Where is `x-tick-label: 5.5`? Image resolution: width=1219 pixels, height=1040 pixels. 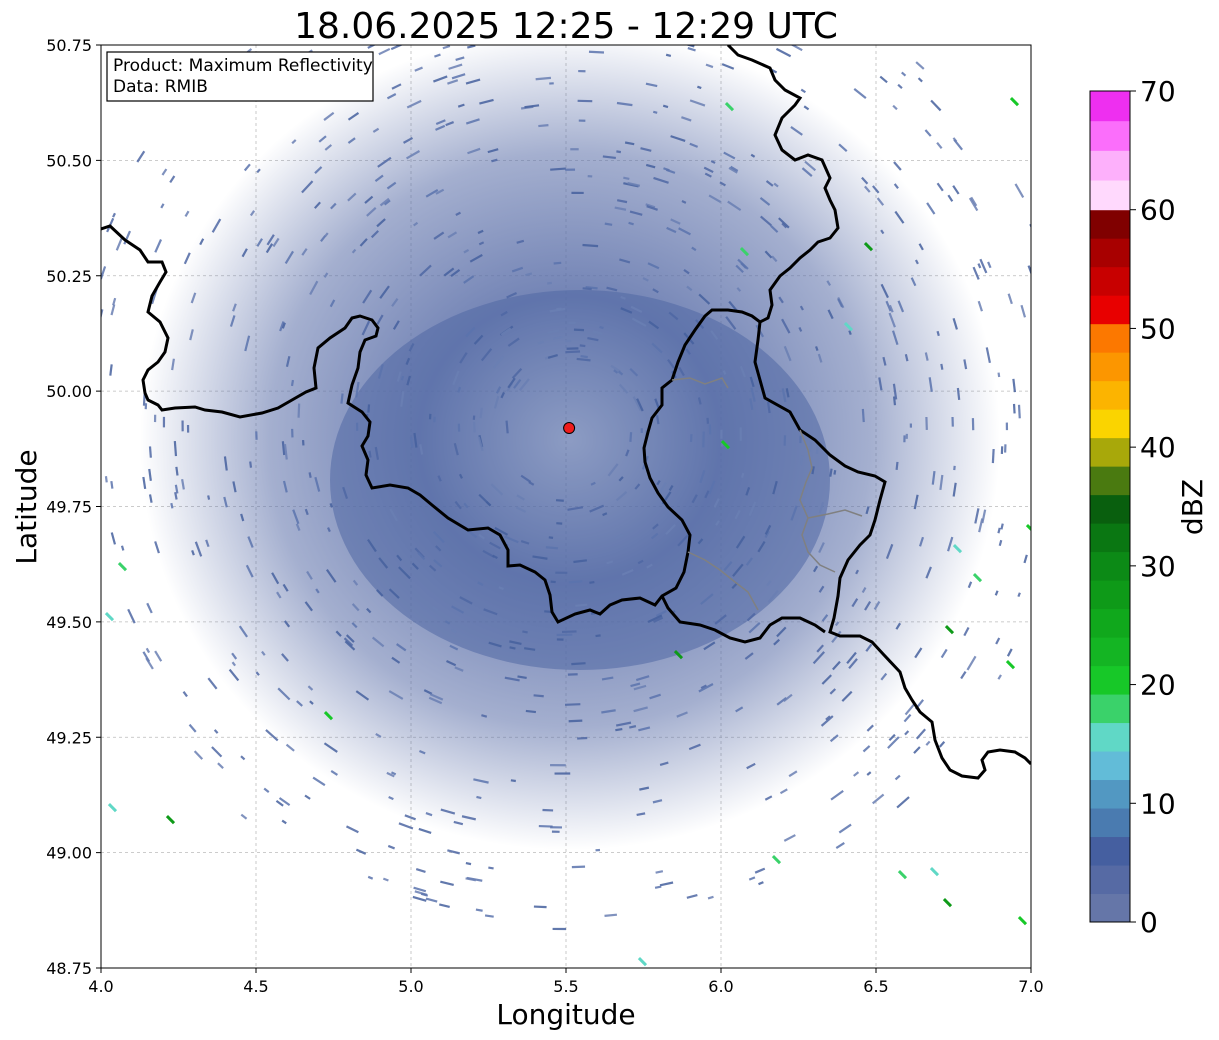
x-tick-label: 5.5 is located at coordinates (565, 986).